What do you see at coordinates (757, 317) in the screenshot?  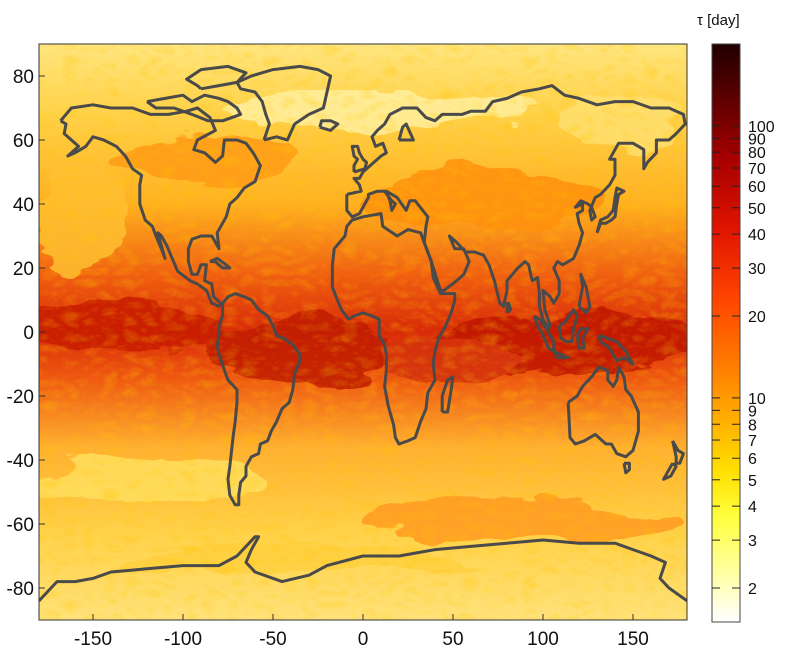 I see `colorbar-tick-label: 20` at bounding box center [757, 317].